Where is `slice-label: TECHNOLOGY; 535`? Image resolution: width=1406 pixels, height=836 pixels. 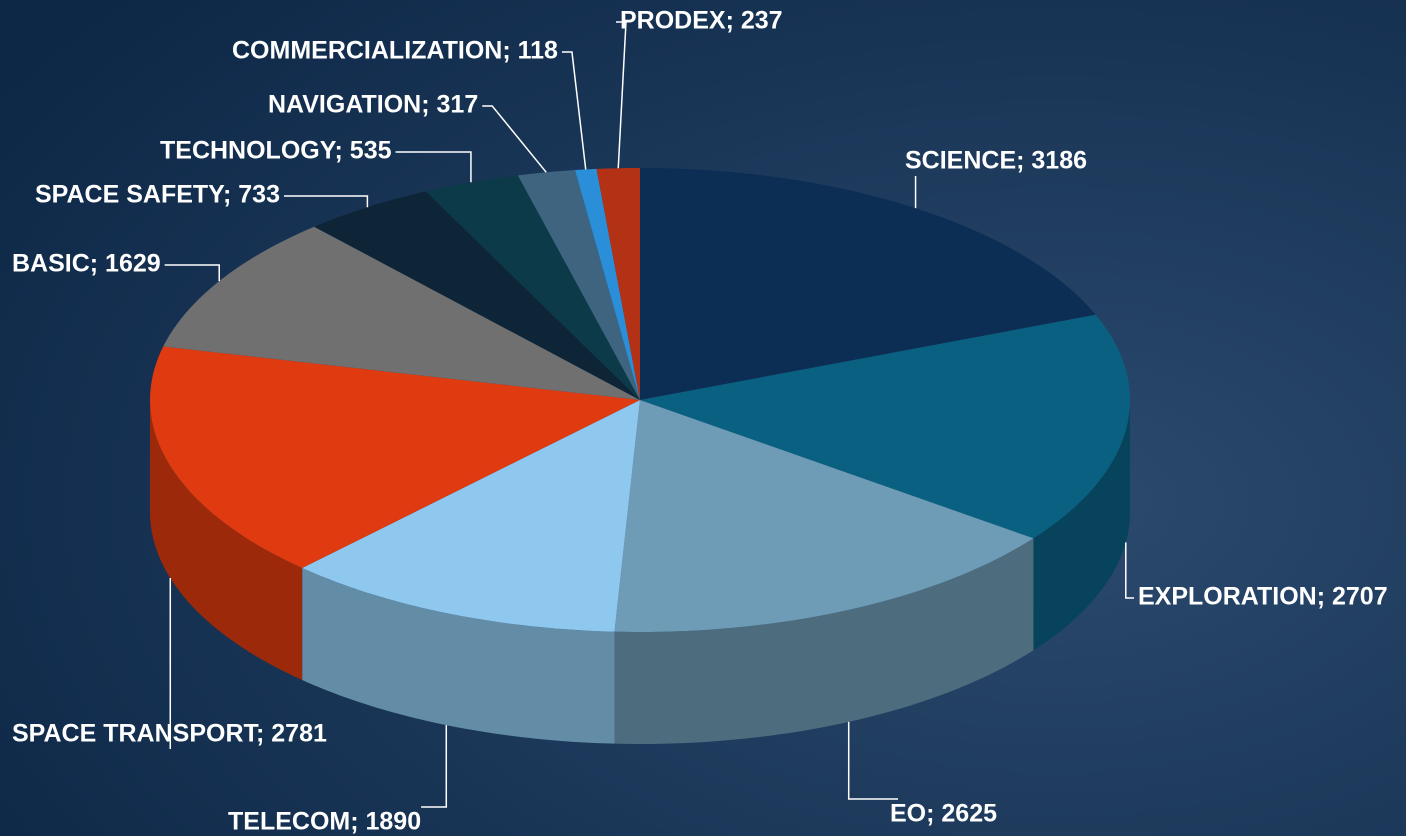
slice-label: TECHNOLOGY; 535 is located at coordinates (276, 151).